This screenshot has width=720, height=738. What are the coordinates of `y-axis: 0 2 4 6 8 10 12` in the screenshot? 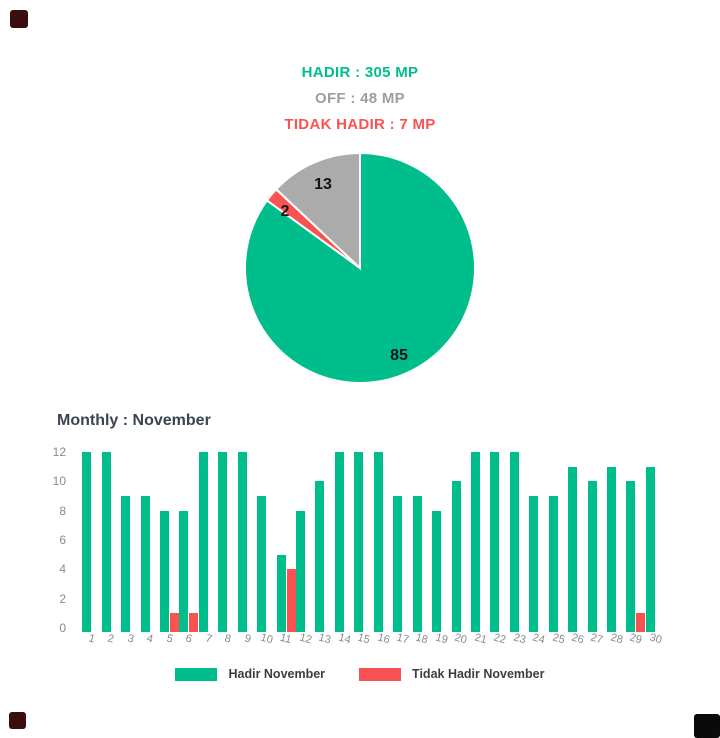 It's located at (56, 540).